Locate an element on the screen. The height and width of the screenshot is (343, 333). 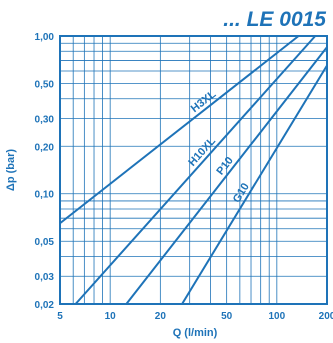
x-tick-label: 20 is located at coordinates (161, 316).